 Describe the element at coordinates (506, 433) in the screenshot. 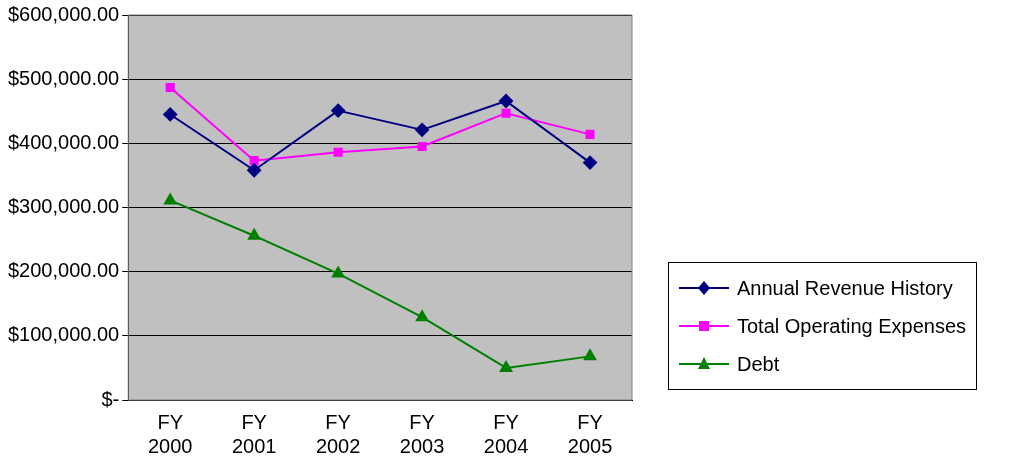

I see `x-tick-label: FY 2004` at that location.